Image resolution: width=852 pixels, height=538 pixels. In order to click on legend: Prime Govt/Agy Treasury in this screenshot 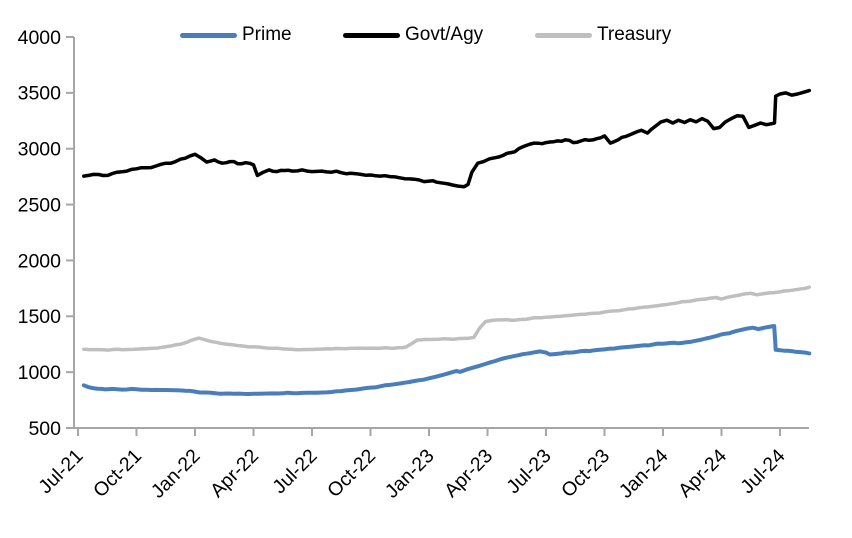, I will do `click(426, 35)`.